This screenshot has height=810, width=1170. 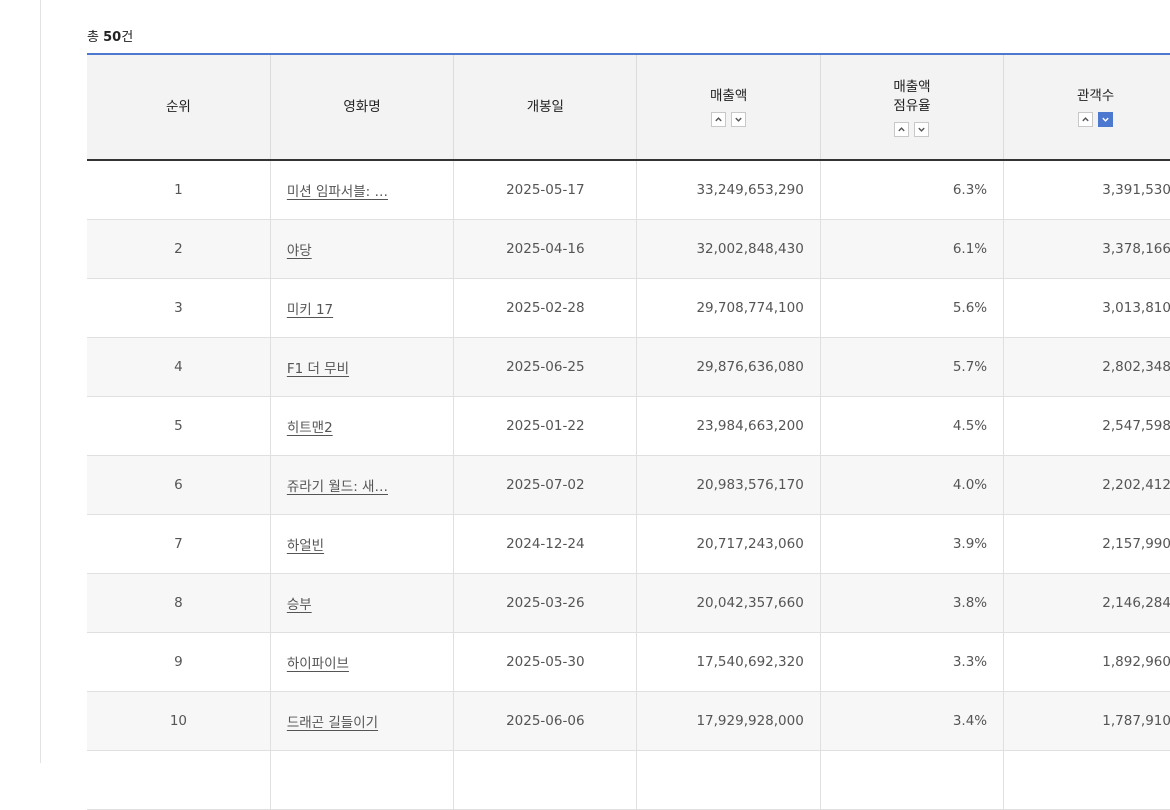 I want to click on movie-title-link: F1 더 무비, so click(x=318, y=369).